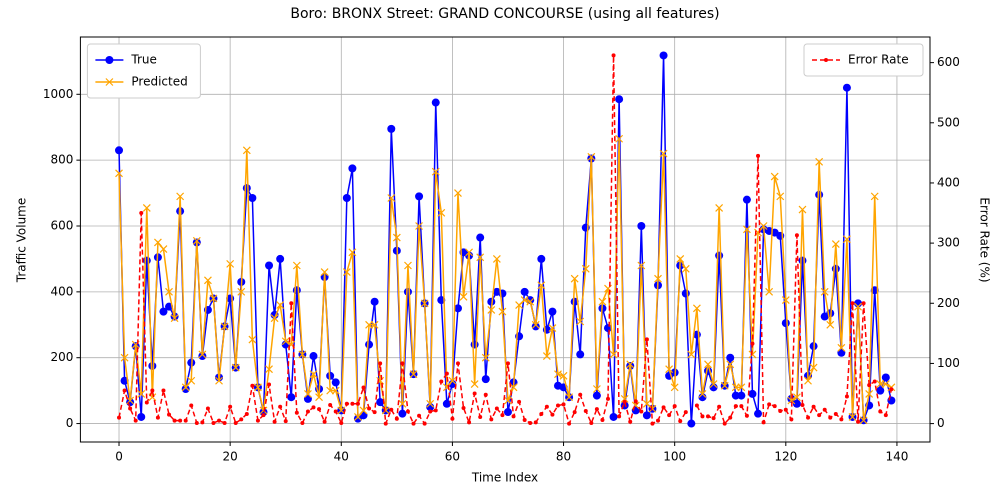  Describe the element at coordinates (61, 357) in the screenshot. I see `y-tick-label: 200` at that location.